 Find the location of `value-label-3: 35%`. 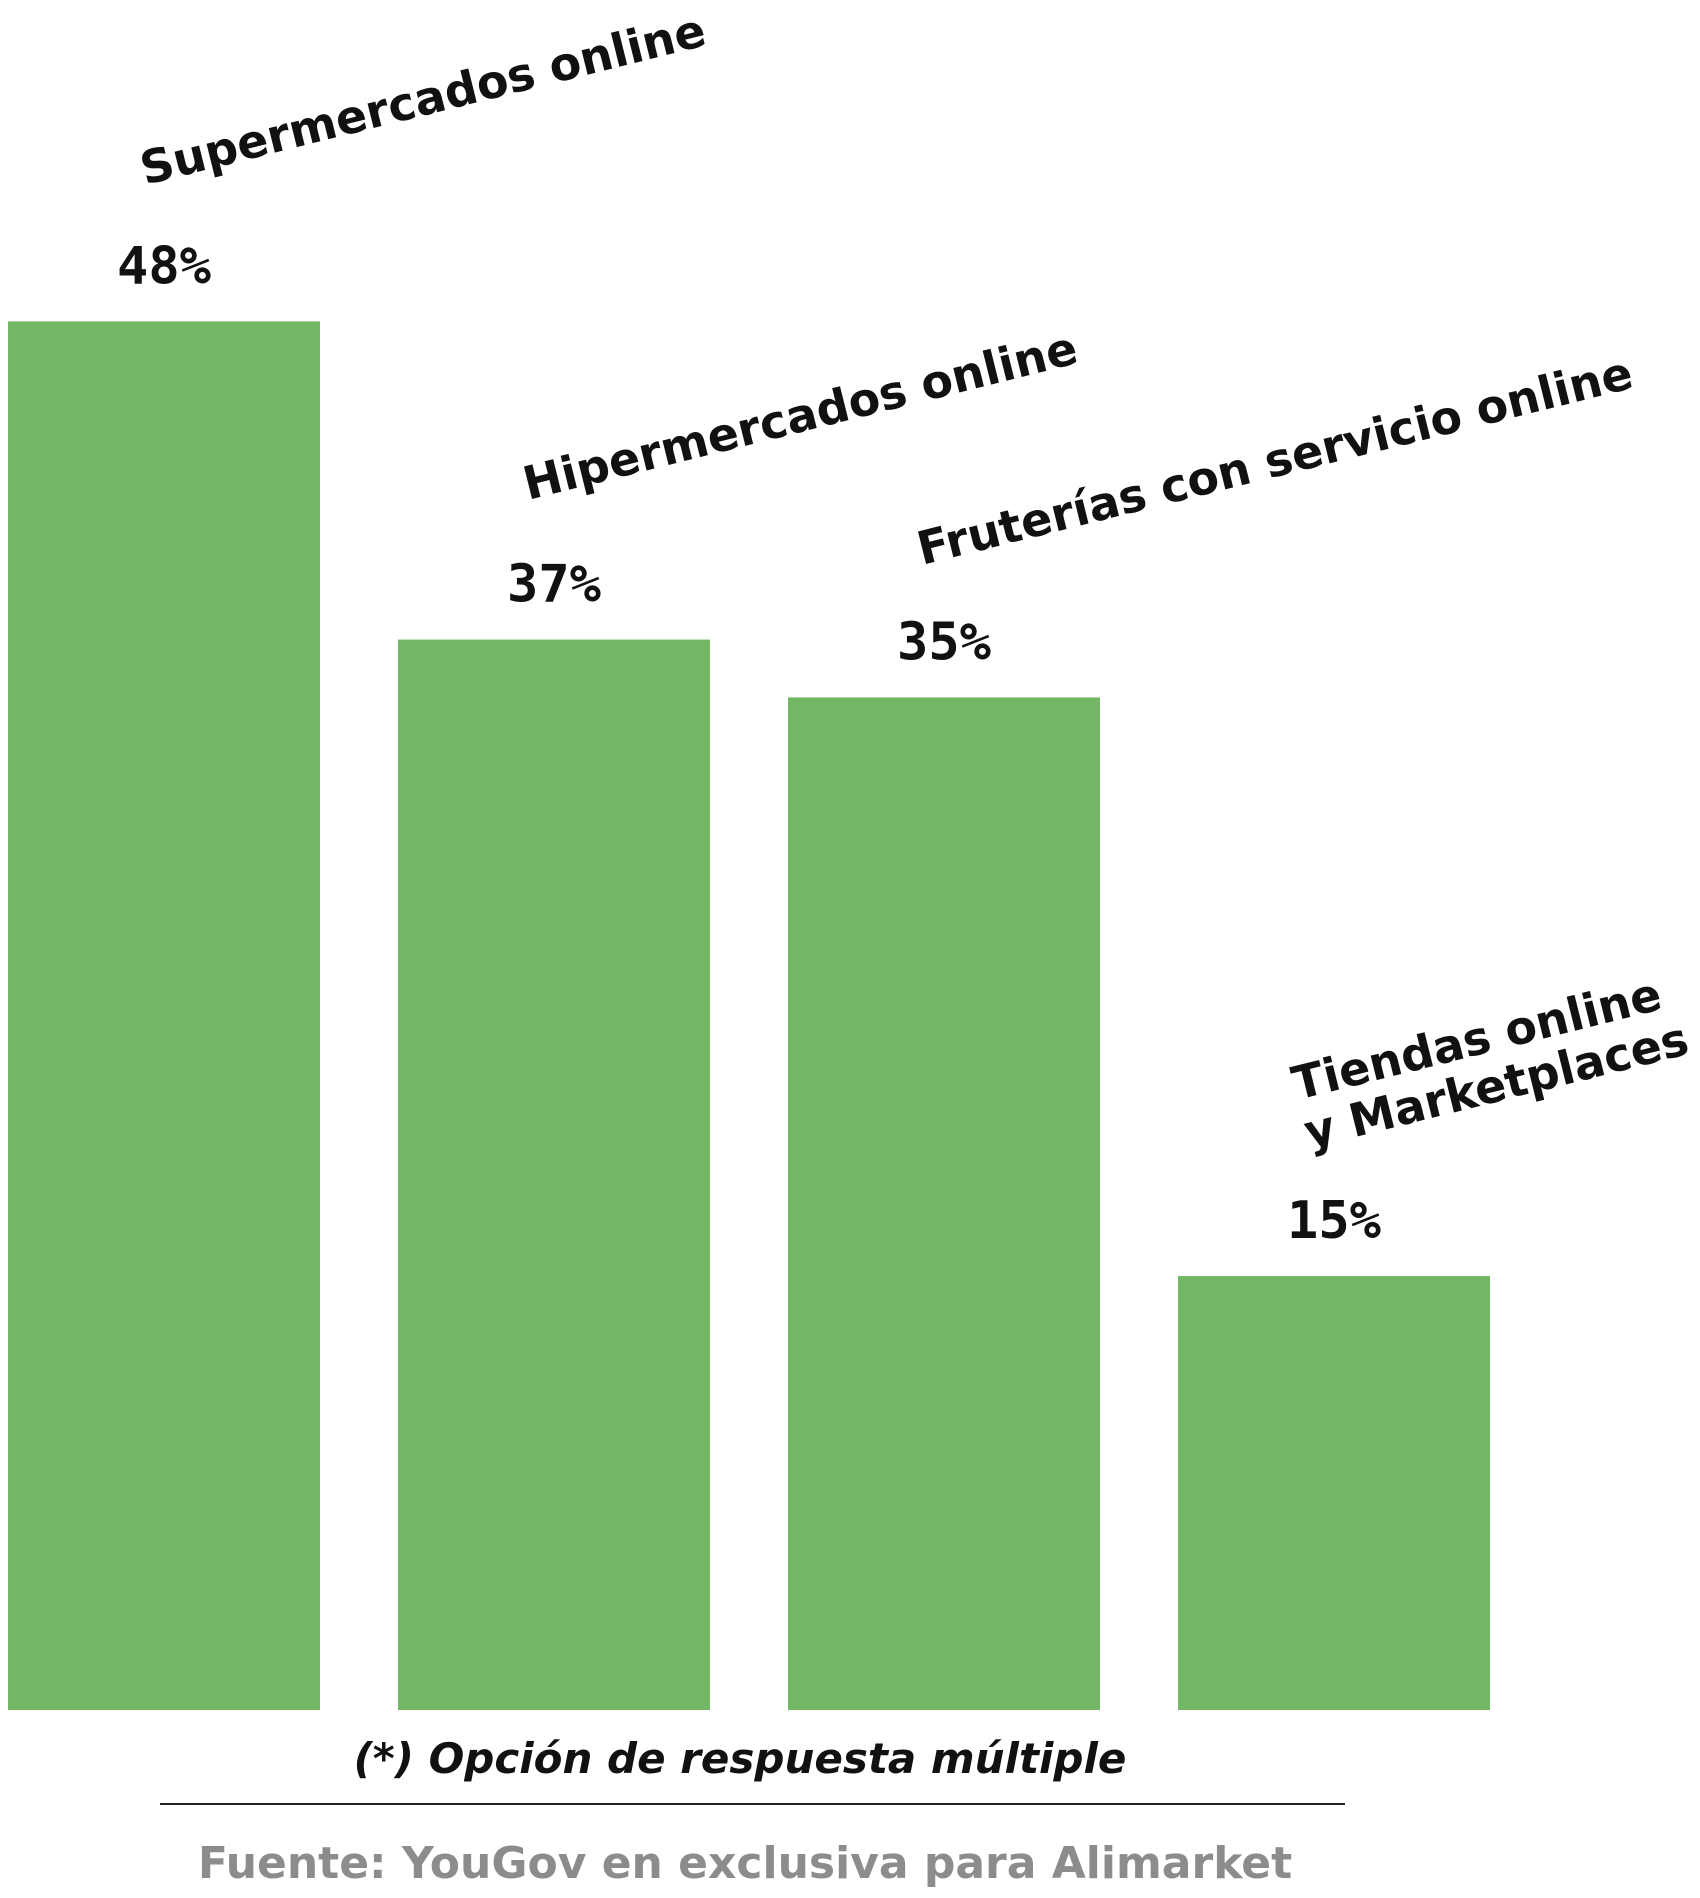

value-label-3: 35% is located at coordinates (944, 642).